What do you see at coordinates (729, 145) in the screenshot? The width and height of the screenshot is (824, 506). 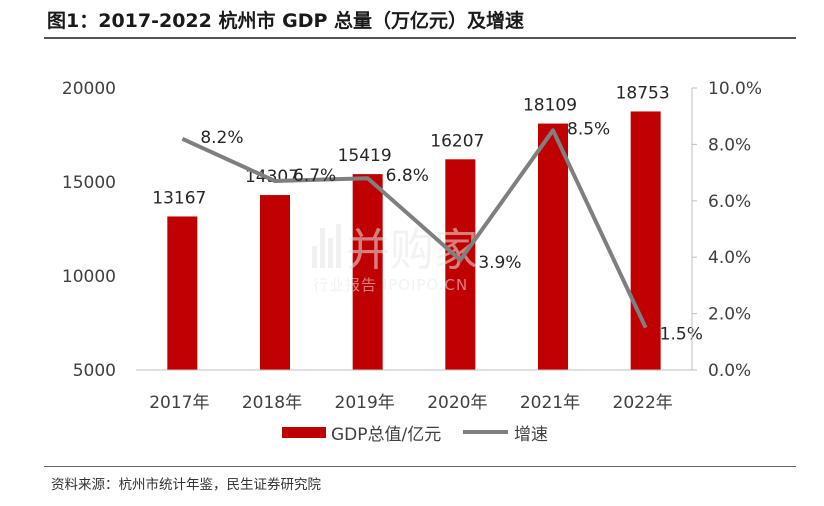 I see `right-axis-tick-label: 8.0%` at bounding box center [729, 145].